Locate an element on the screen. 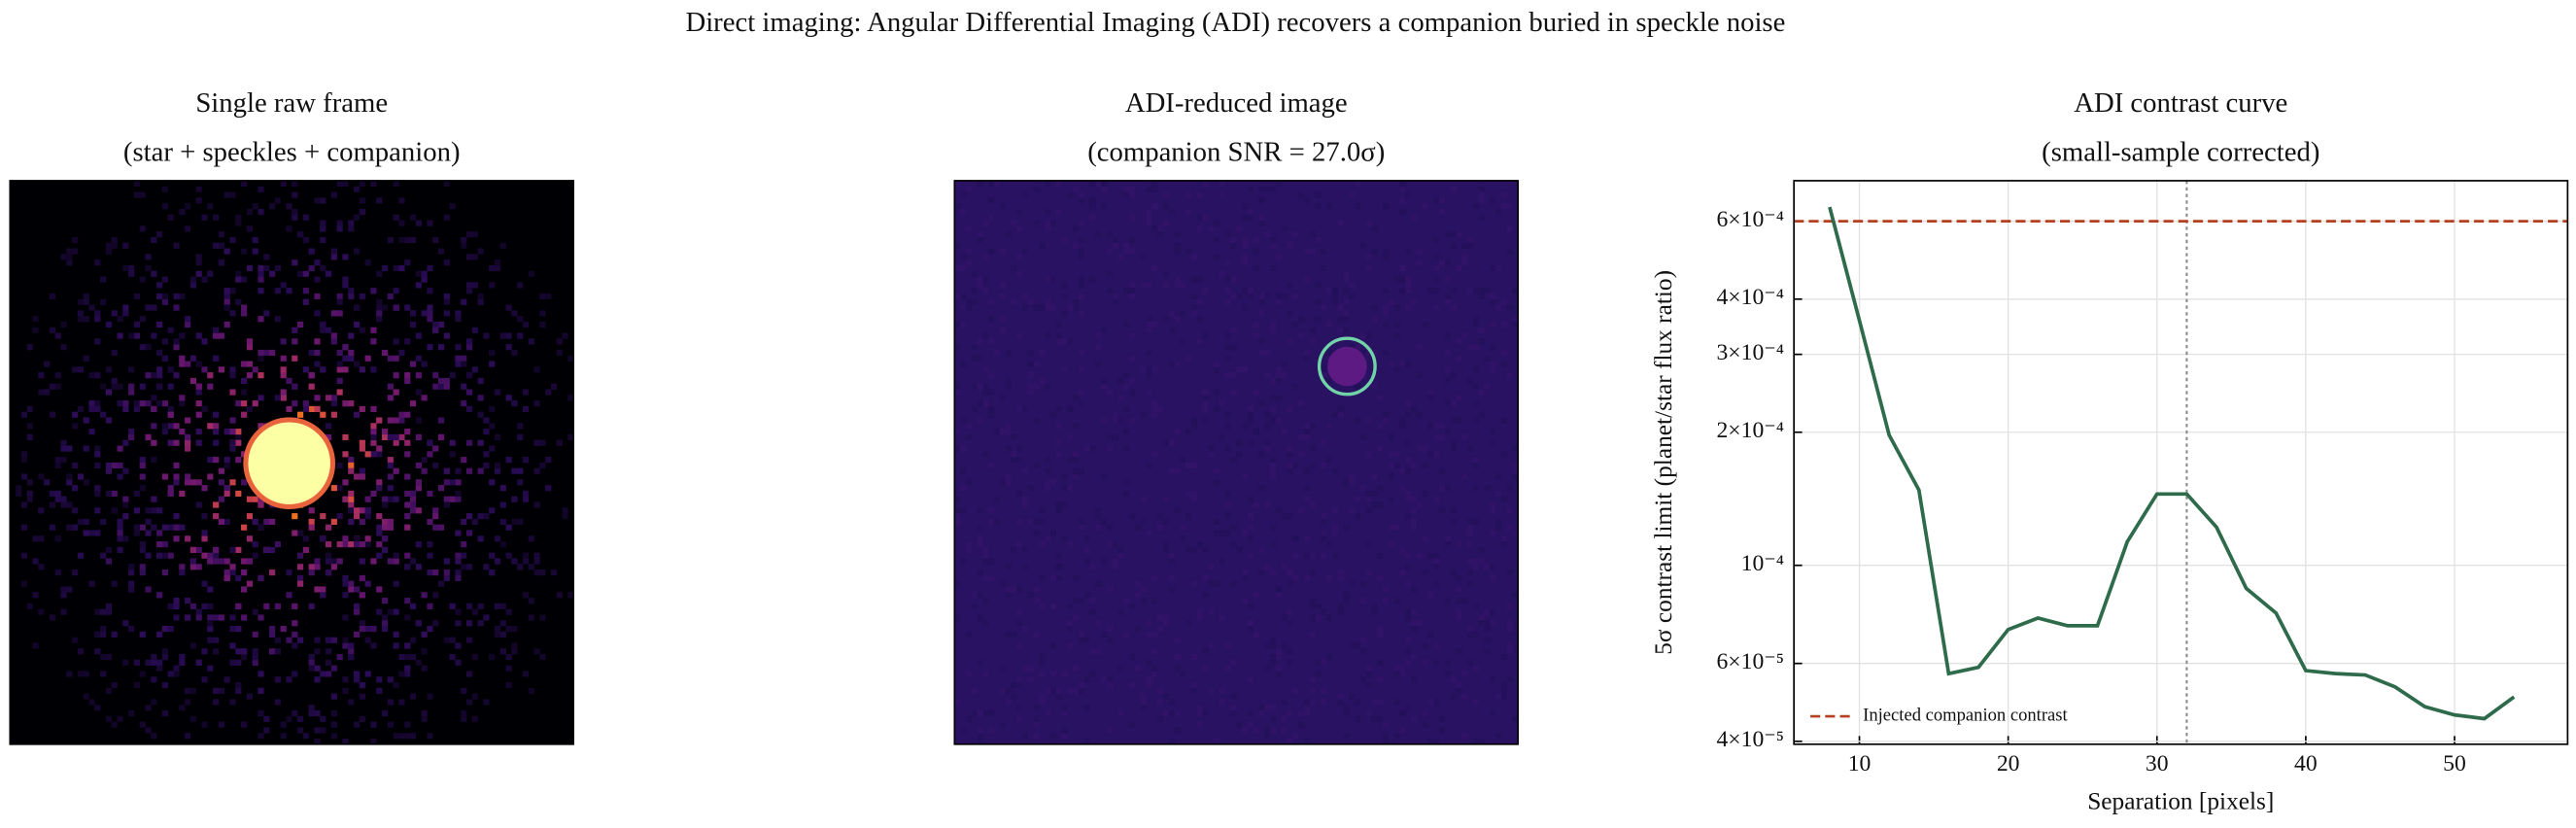 This screenshot has width=2576, height=828. panel-subtitle: (star + speckles + companion) is located at coordinates (292, 151).